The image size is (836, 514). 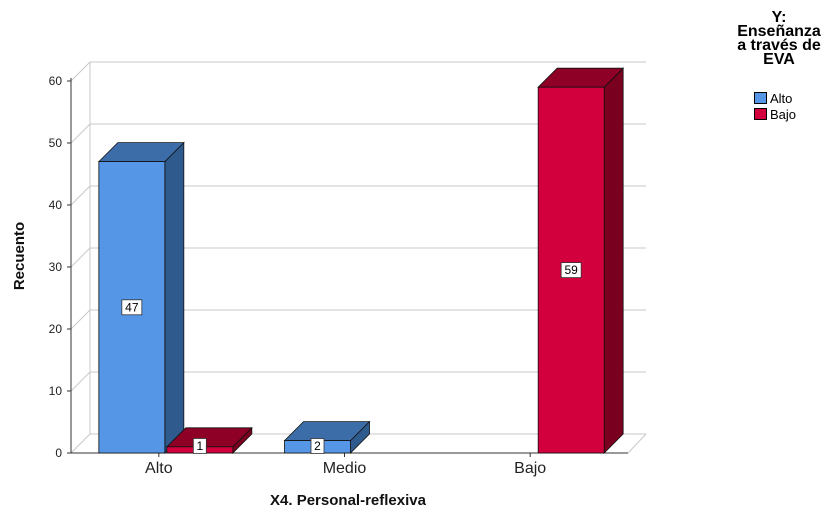 I want to click on data-label: 1, so click(x=199, y=446).